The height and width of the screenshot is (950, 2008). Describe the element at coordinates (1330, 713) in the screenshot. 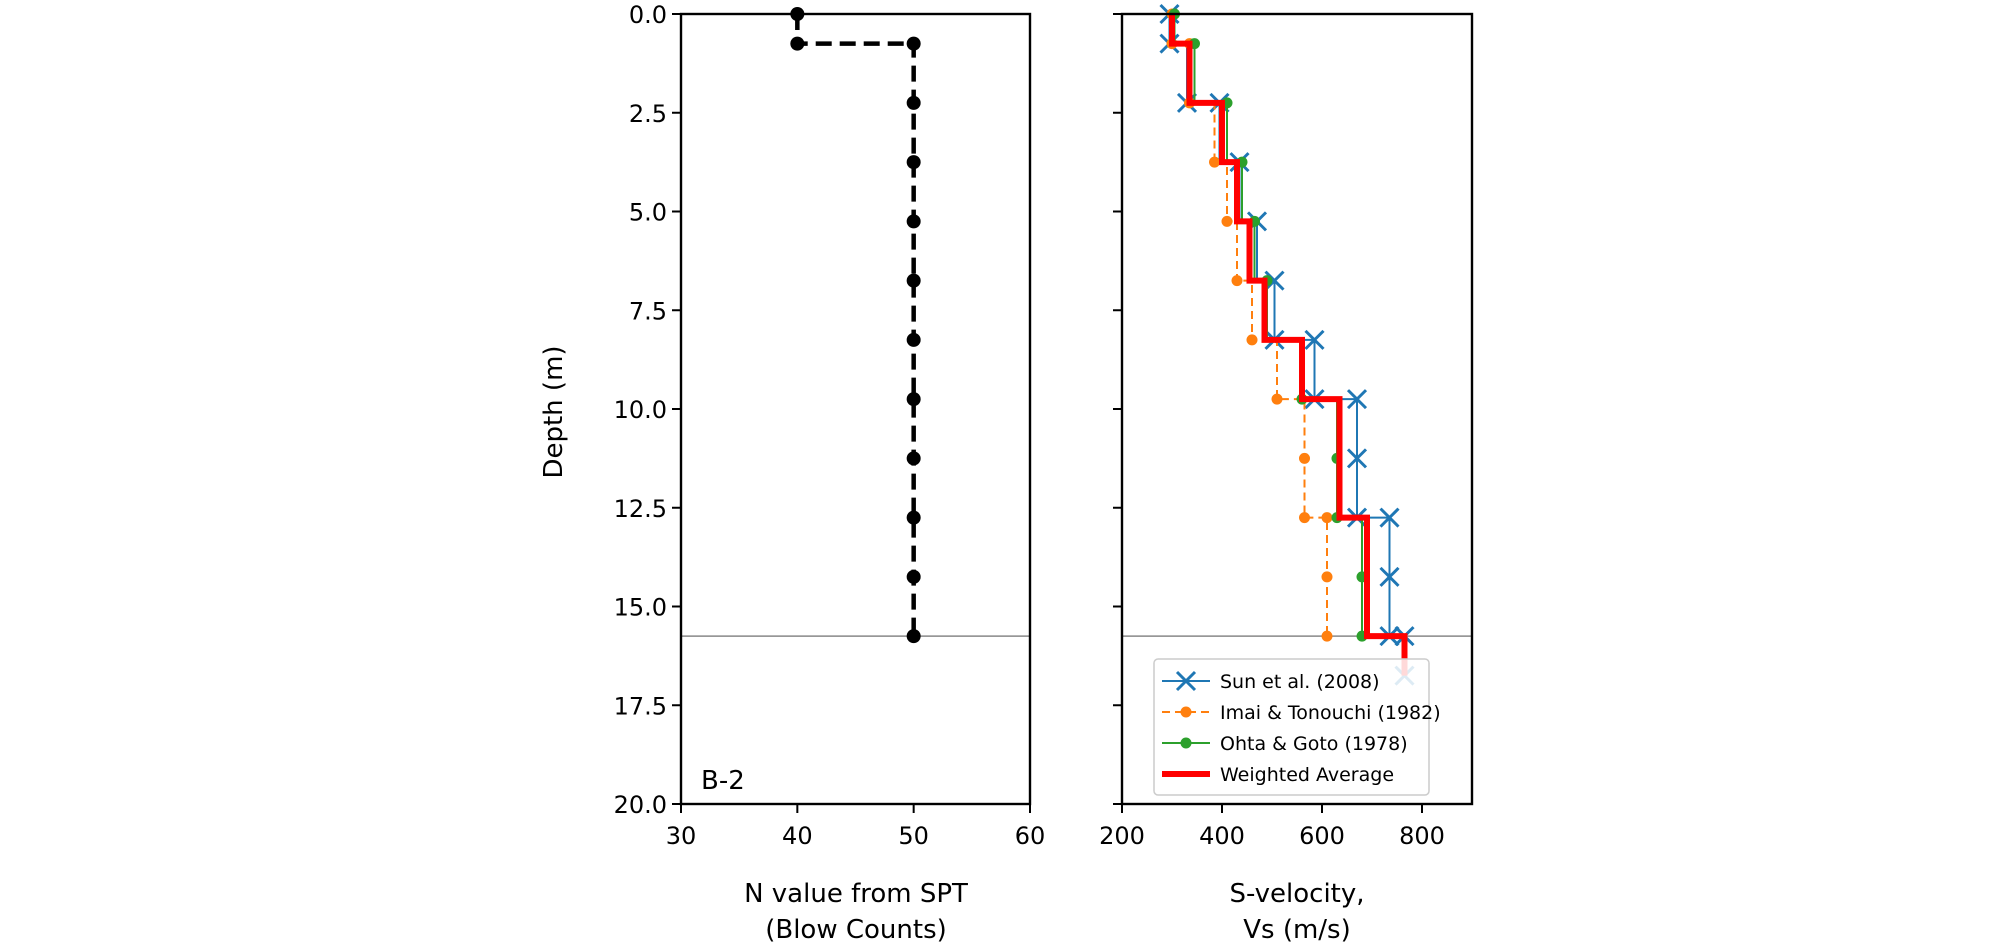

I see `legend-label-imai-tonouchi-1982: Imai & Tonouchi (1982)` at that location.